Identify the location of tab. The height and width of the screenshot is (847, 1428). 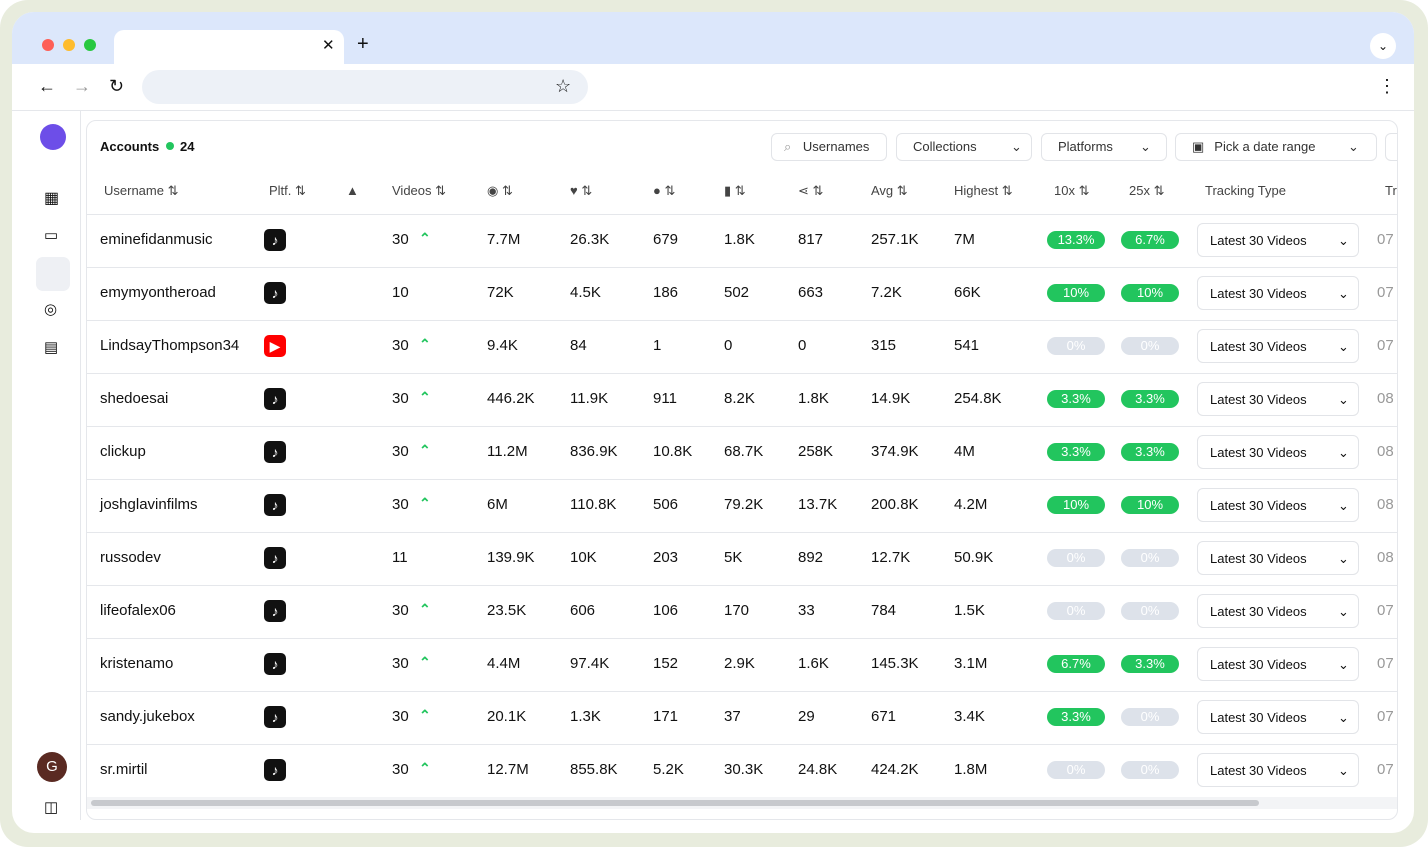
(229, 47).